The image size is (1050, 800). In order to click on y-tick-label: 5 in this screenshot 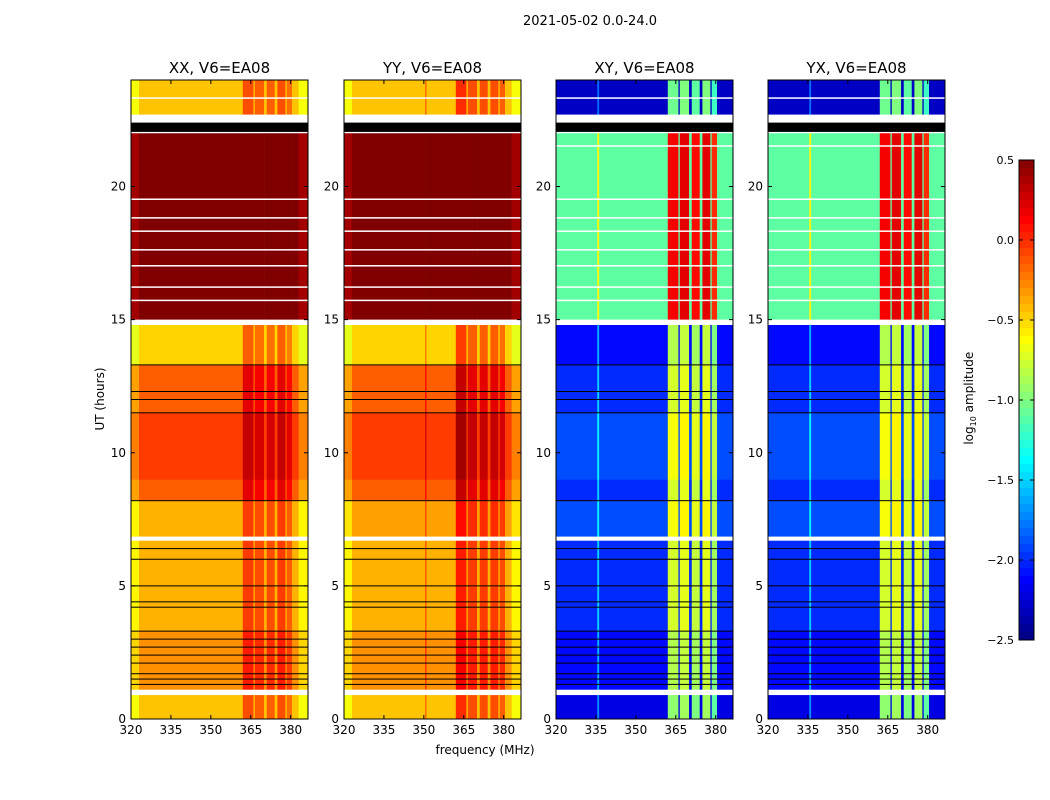, I will do `click(547, 586)`.